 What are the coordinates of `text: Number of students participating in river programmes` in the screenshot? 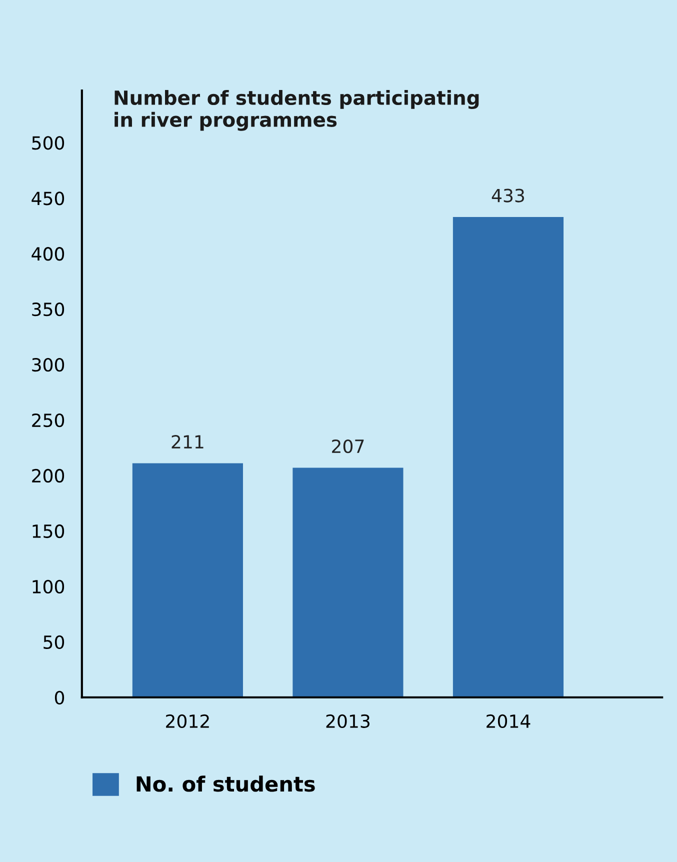 It's located at (296, 110).